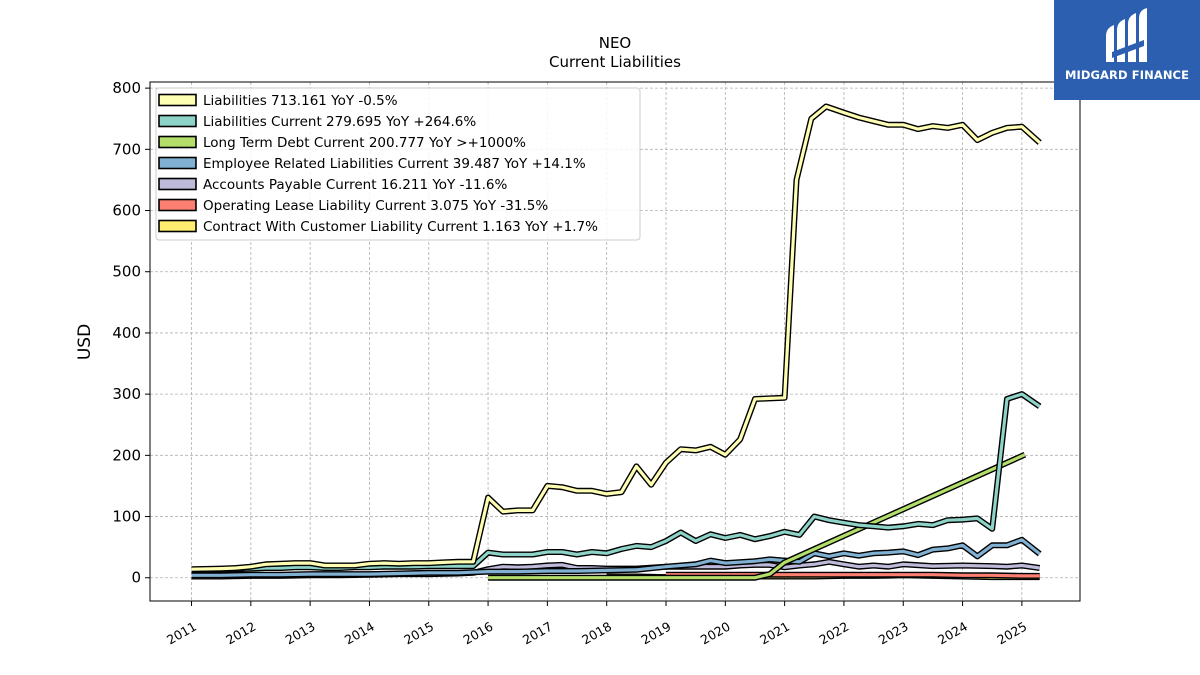  Describe the element at coordinates (596, 633) in the screenshot. I see `x-tick-label: 2018` at that location.